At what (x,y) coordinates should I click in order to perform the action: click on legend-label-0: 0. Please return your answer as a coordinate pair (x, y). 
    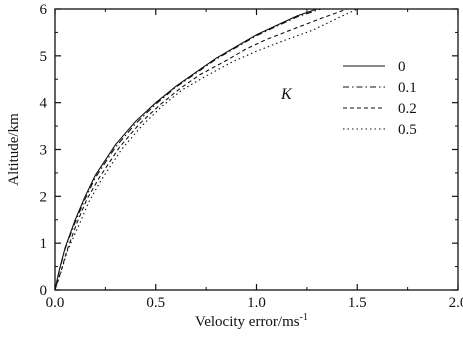
    Looking at the image, I should click on (402, 67).